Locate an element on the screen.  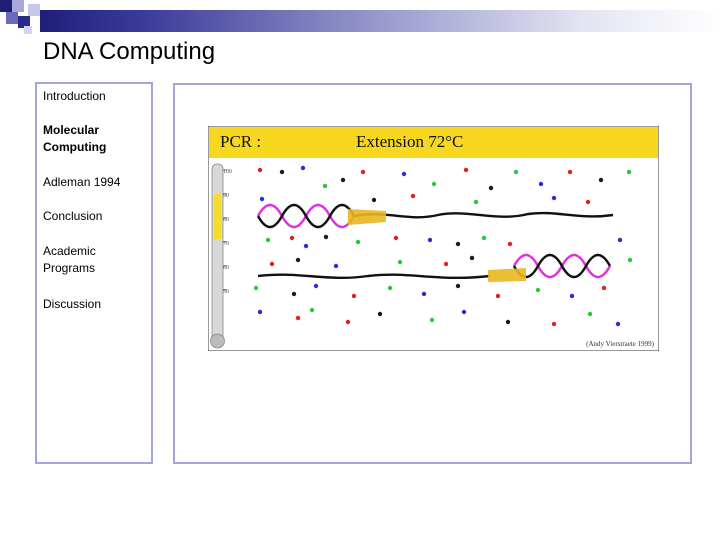
thermometer-label: 90 is located at coordinates (226, 196).